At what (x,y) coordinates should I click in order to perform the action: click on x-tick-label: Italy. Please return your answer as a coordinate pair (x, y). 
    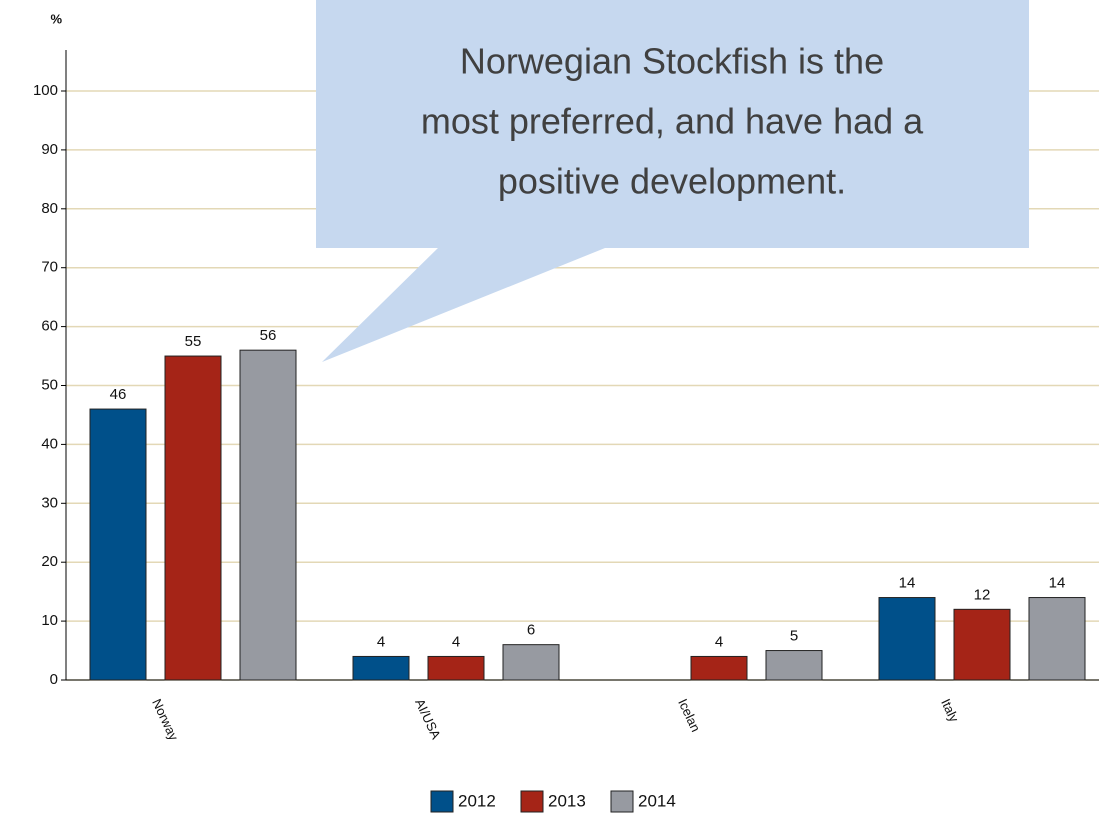
    Looking at the image, I should click on (950, 710).